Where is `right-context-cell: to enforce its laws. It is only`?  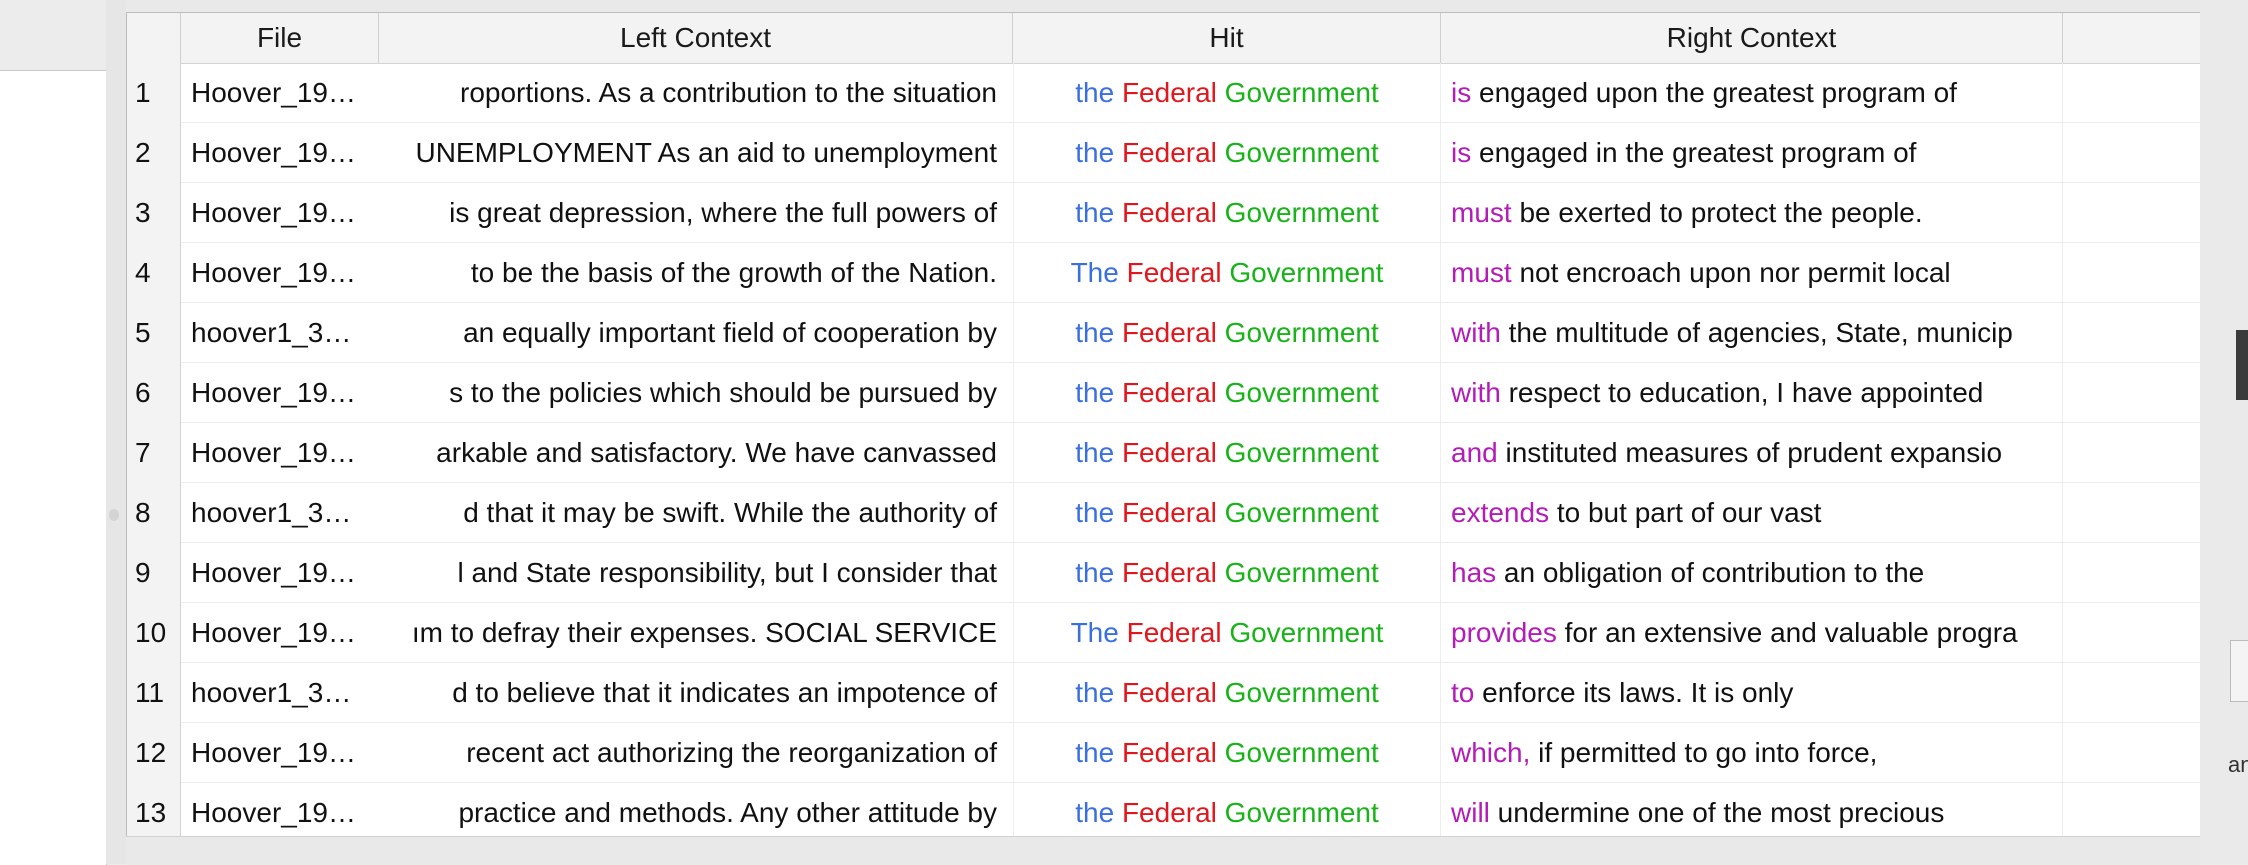
right-context-cell: to enforce its laws. It is only is located at coordinates (1752, 693).